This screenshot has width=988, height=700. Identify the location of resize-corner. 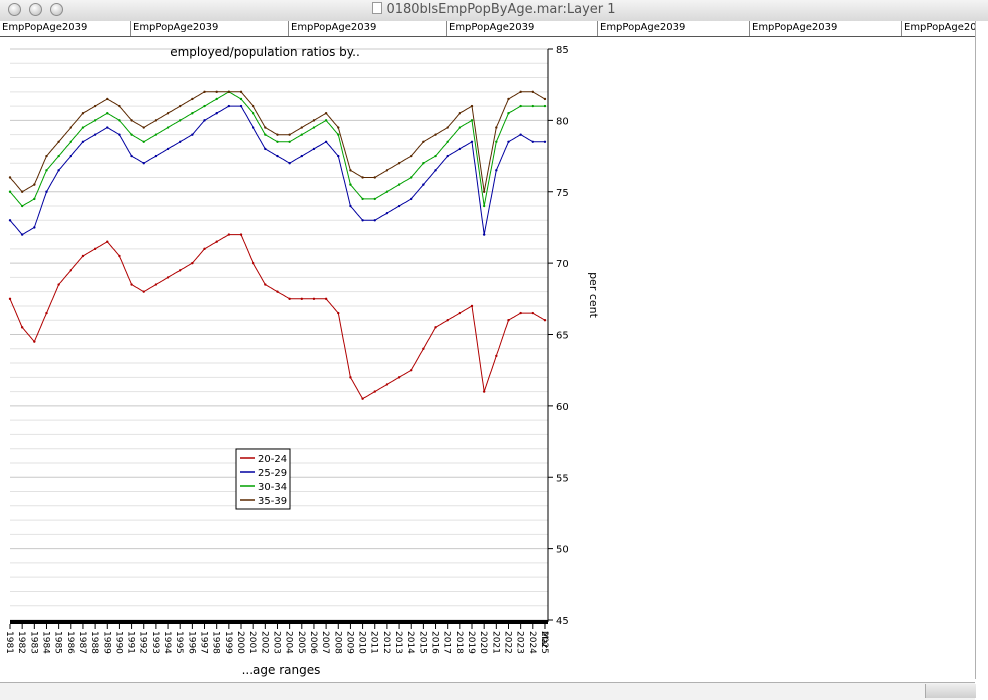
(950, 691).